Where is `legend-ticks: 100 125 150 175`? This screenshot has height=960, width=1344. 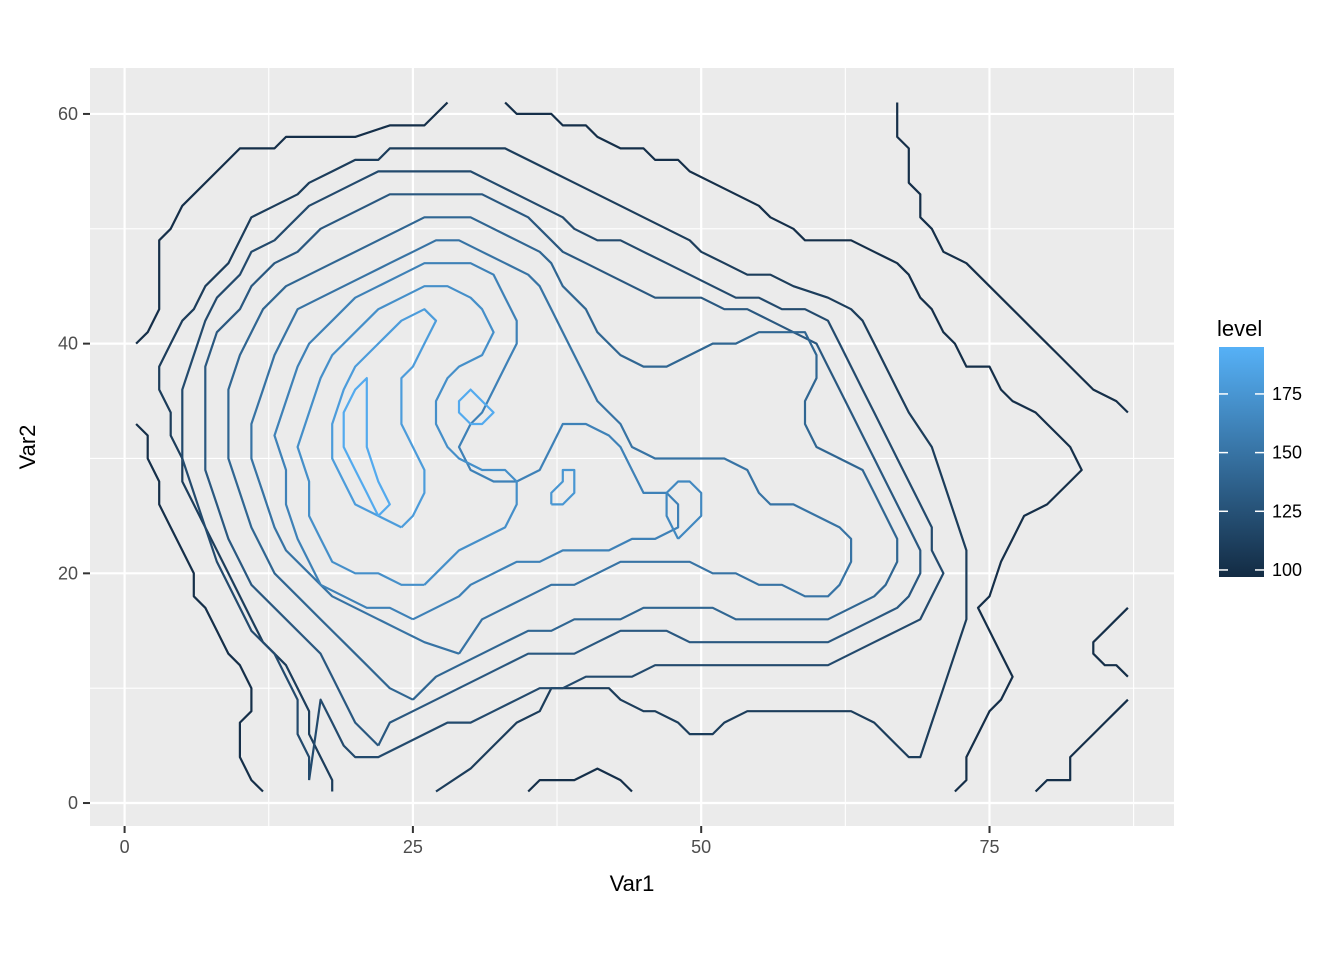
legend-ticks: 100 125 150 175 is located at coordinates (1260, 482).